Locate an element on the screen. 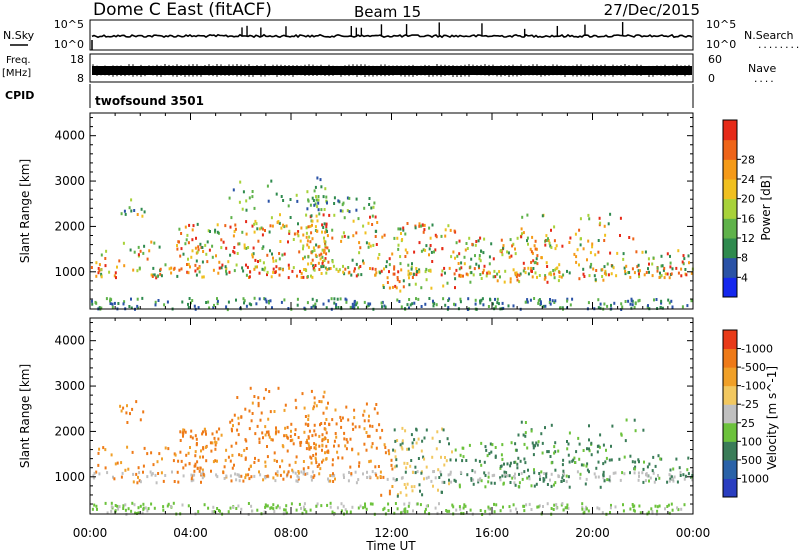 This screenshot has width=800, height=554. colorbar-tick-label: -1000 is located at coordinates (757, 349).